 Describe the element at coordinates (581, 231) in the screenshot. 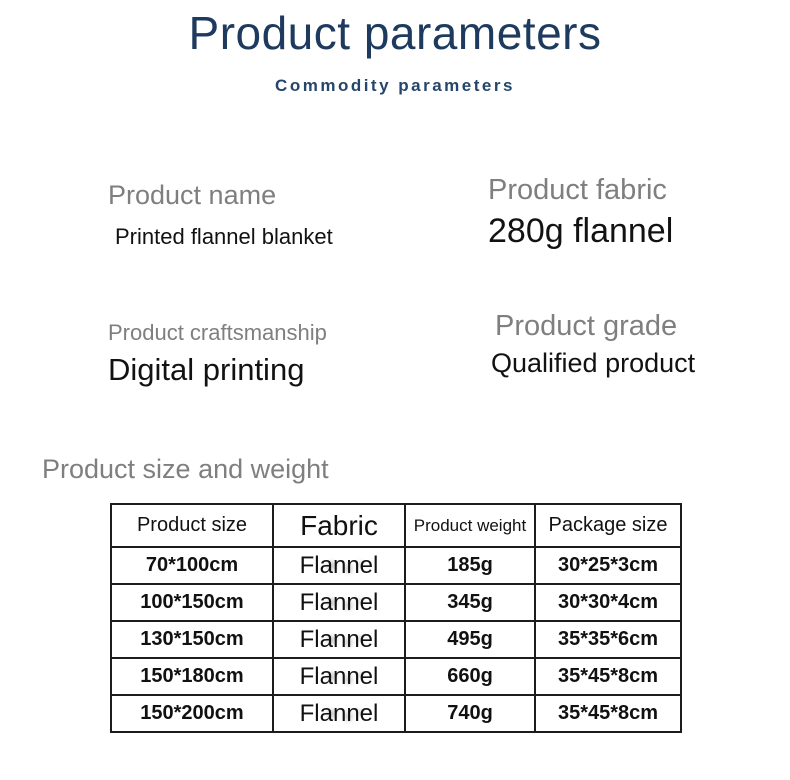

I see `product-fabric-value: 280g flannel` at that location.